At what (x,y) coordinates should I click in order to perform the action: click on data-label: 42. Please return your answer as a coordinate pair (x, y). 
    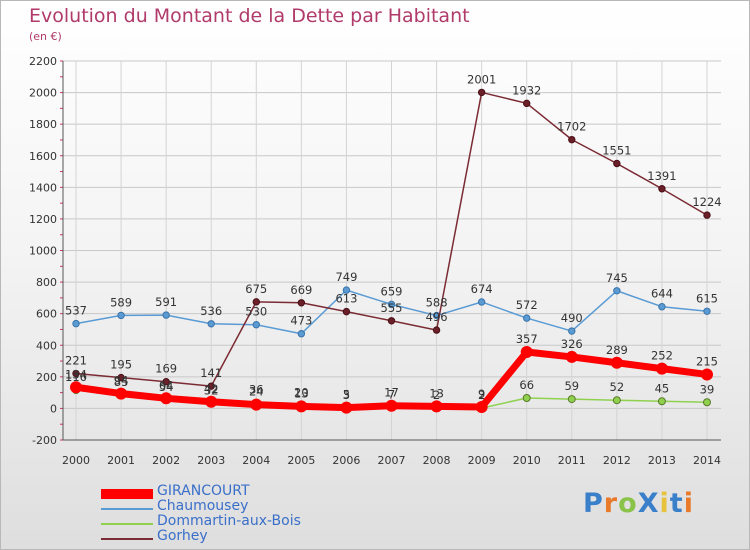
    Looking at the image, I should click on (211, 389).